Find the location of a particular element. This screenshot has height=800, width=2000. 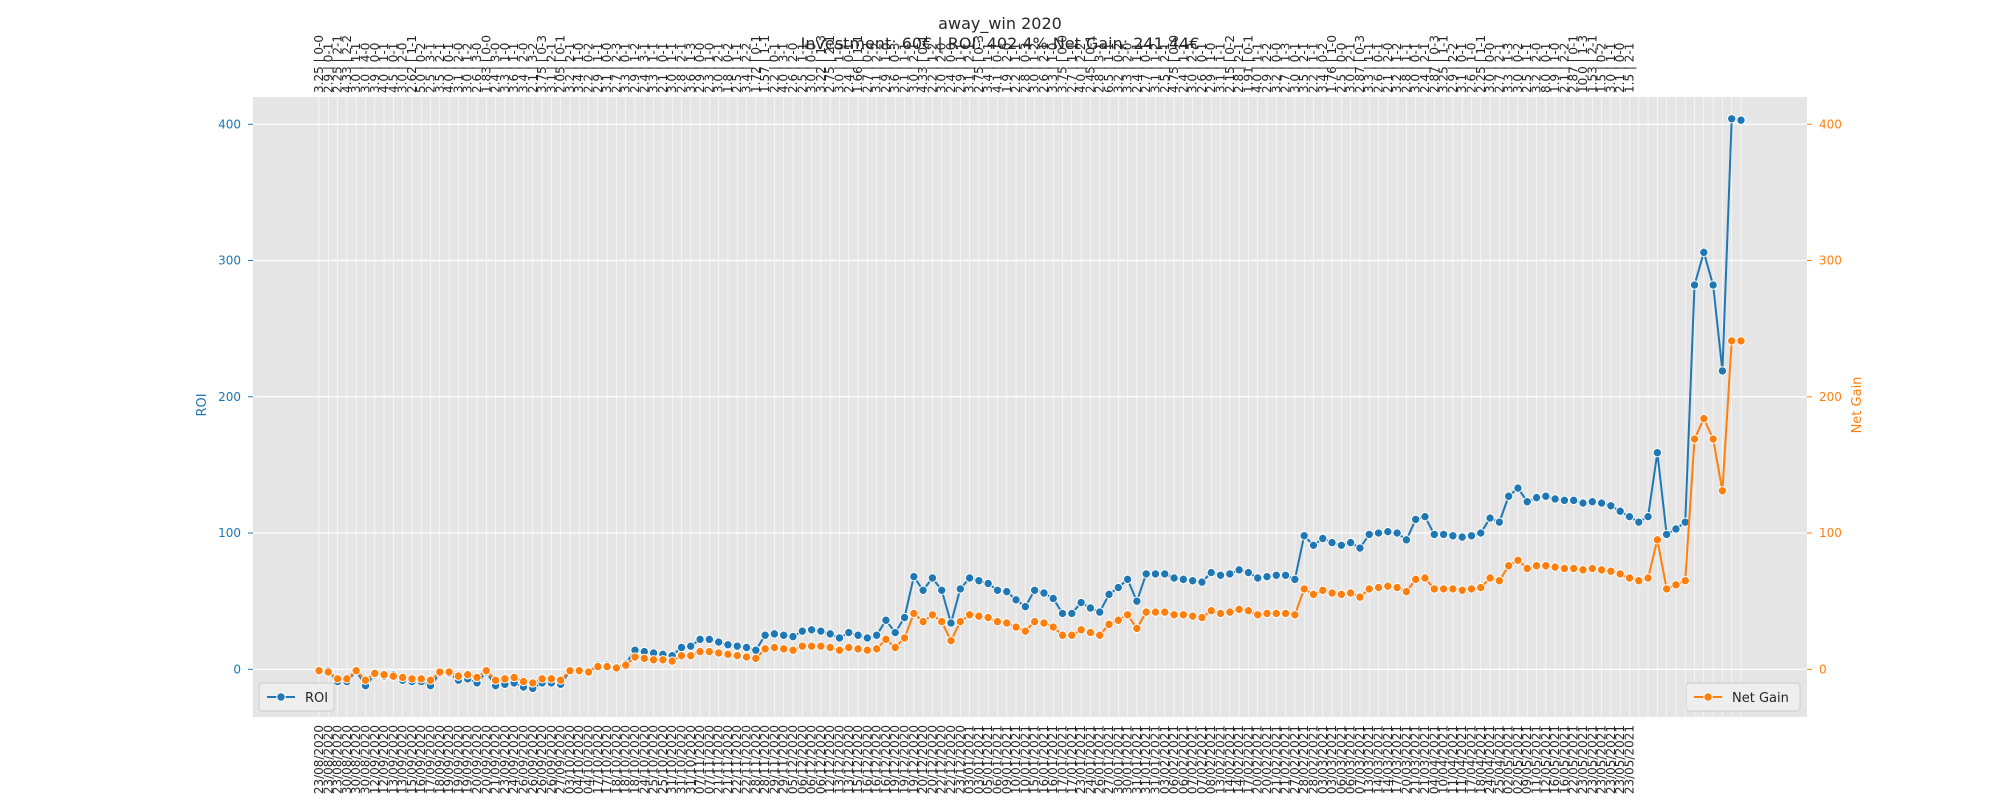

x-tick-label: 17/04/2021 is located at coordinates (1471, 759).